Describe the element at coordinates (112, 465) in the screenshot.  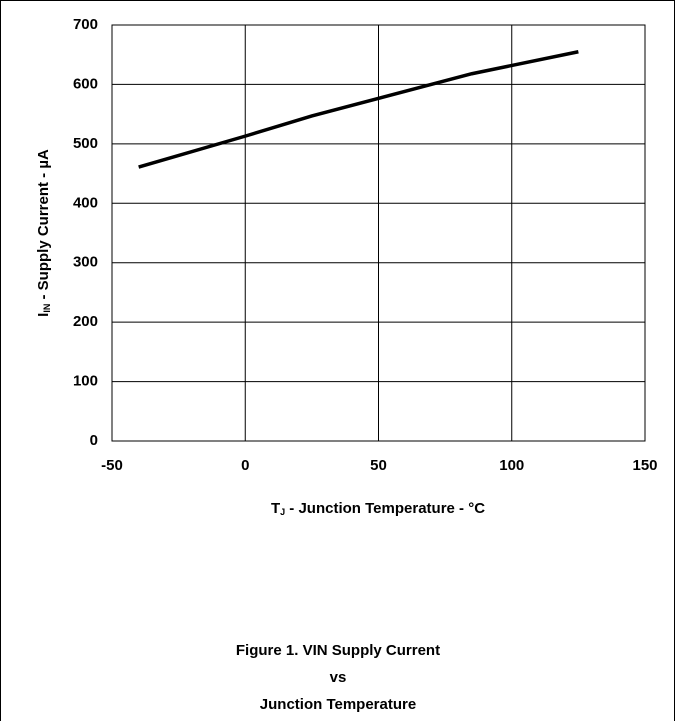
I see `x-tick-label: -50` at that location.